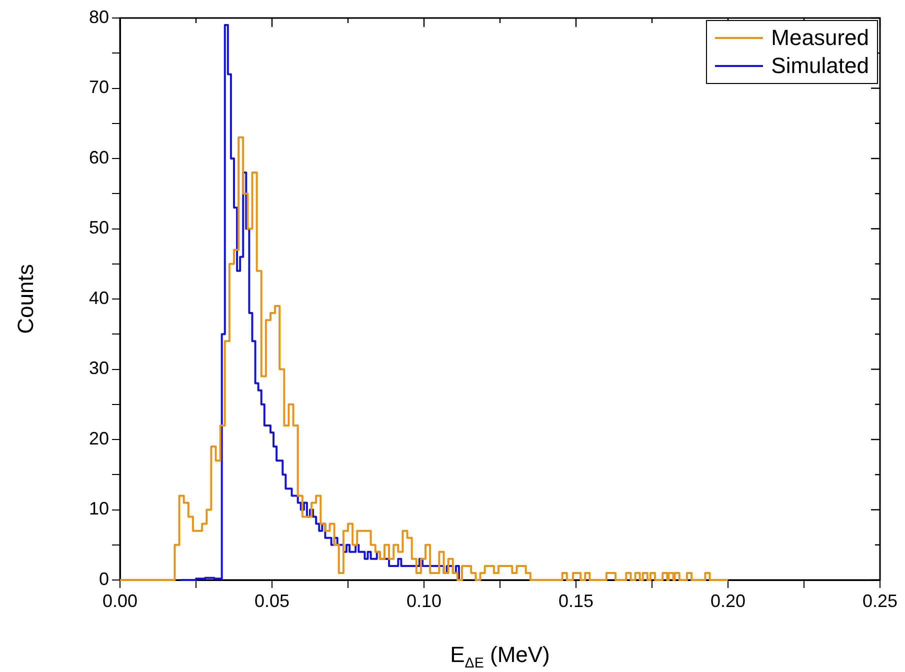 The image size is (905, 672). What do you see at coordinates (98, 157) in the screenshot?
I see `y-tick-label: 60` at bounding box center [98, 157].